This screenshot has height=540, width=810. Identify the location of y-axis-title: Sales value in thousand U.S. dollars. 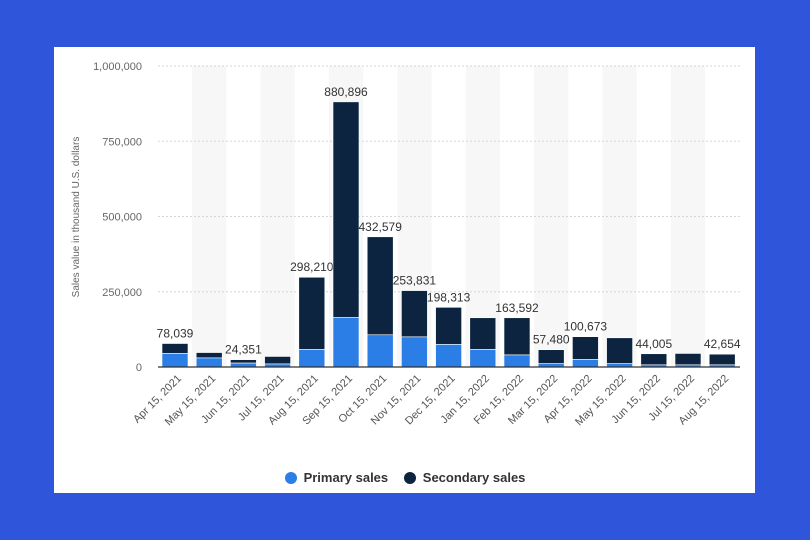
(76, 217).